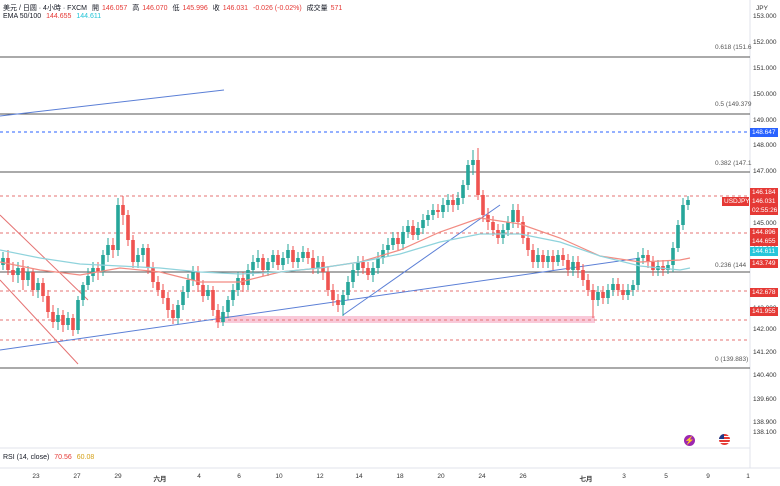 This screenshot has height=486, width=780. What do you see at coordinates (708, 476) in the screenshot?
I see `time-axis-label: 9` at bounding box center [708, 476].